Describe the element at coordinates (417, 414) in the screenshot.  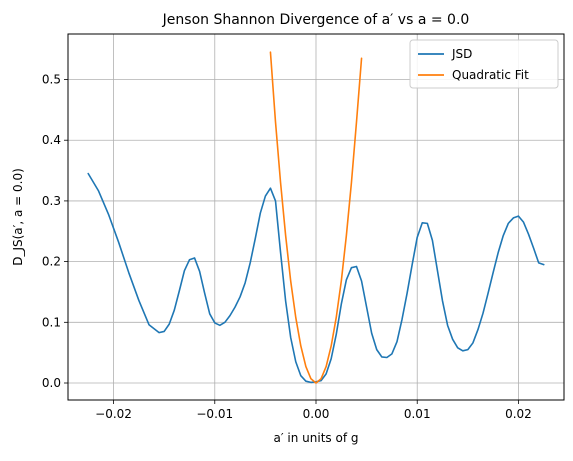
I see `x-tick-label: 0.01` at that location.